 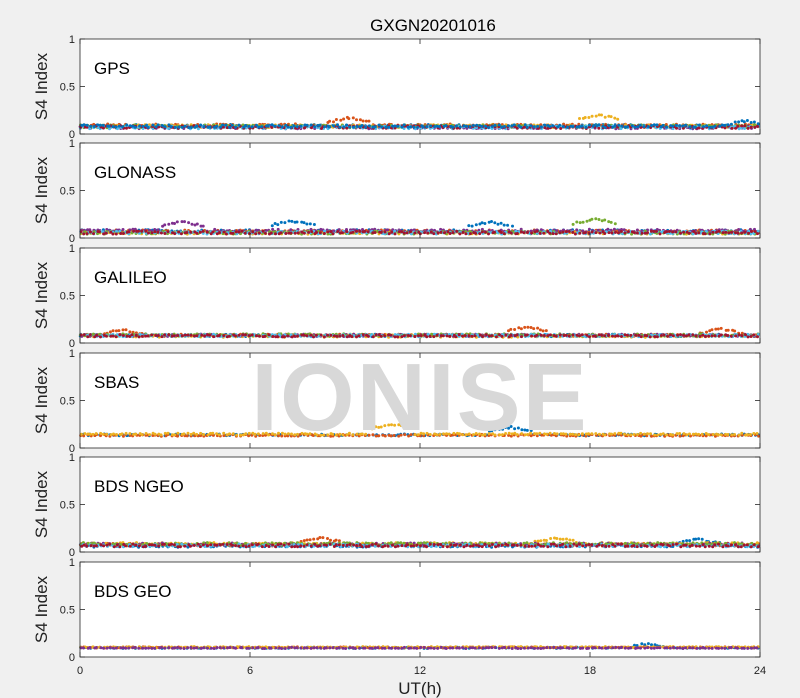 What do you see at coordinates (41, 295) in the screenshot?
I see `y-axis-label: S4 Index` at bounding box center [41, 295].